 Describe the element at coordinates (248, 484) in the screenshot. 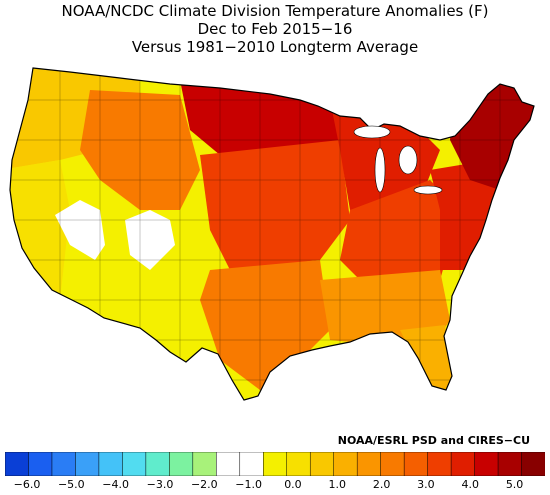

I see `scale-tick-label: −1.0` at that location.